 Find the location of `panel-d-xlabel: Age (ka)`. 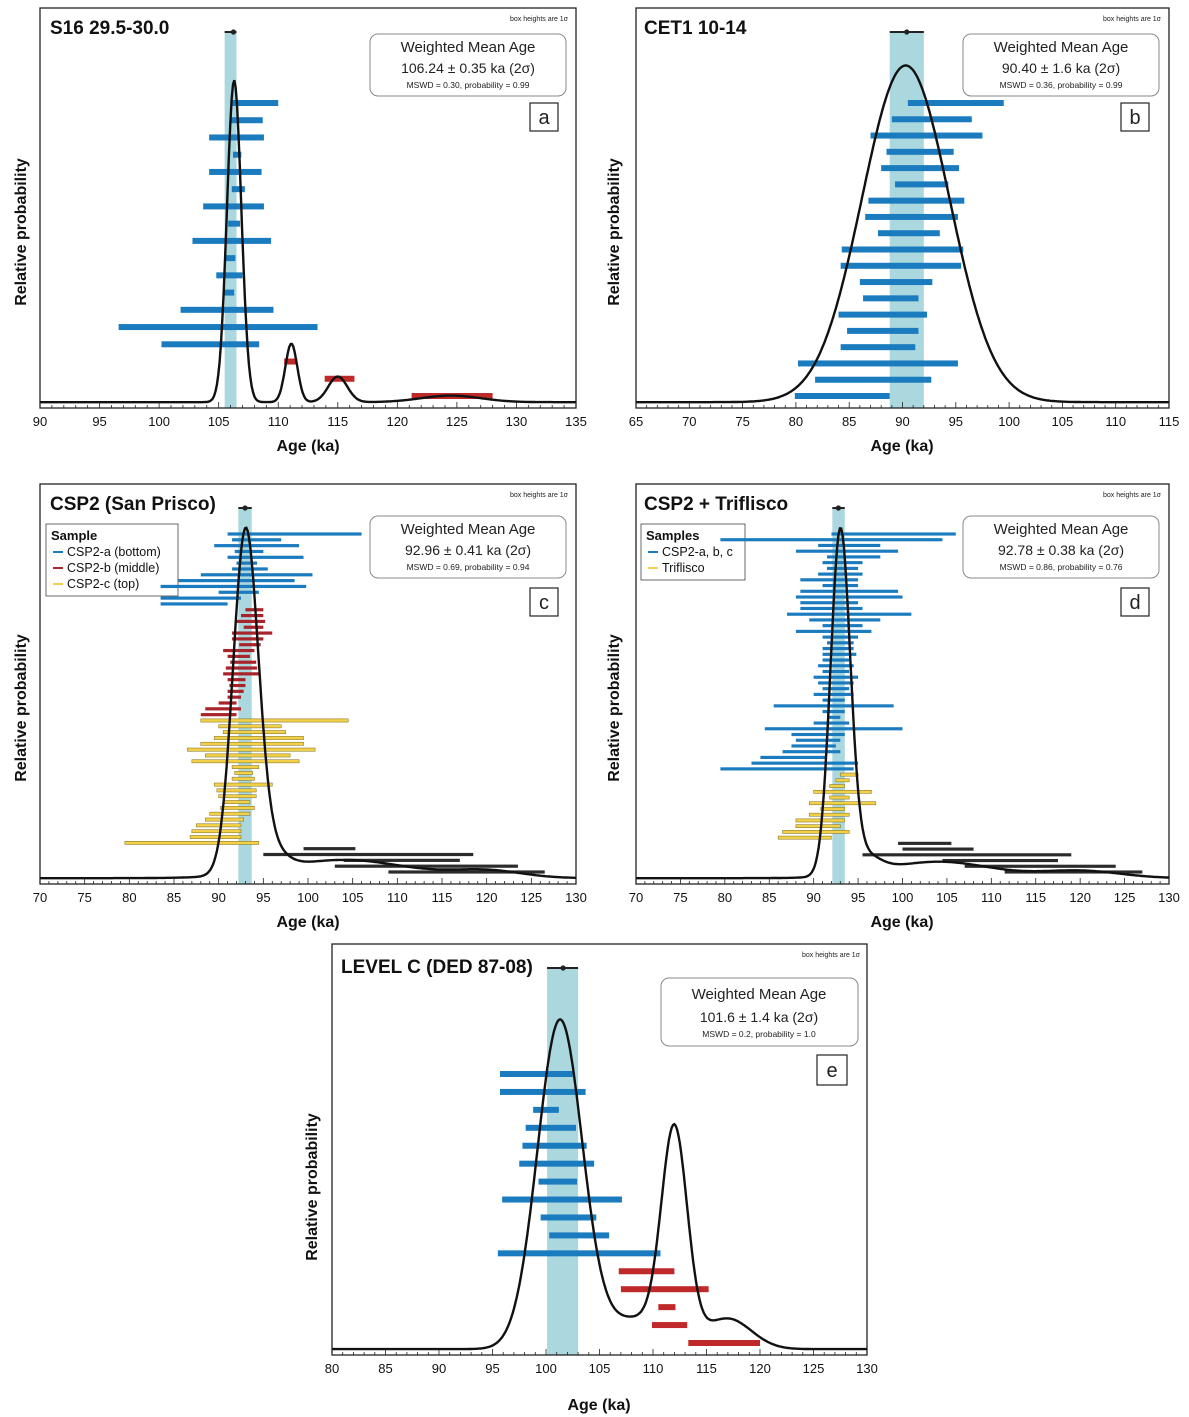

panel-d-xlabel: Age (ka) is located at coordinates (901, 922).